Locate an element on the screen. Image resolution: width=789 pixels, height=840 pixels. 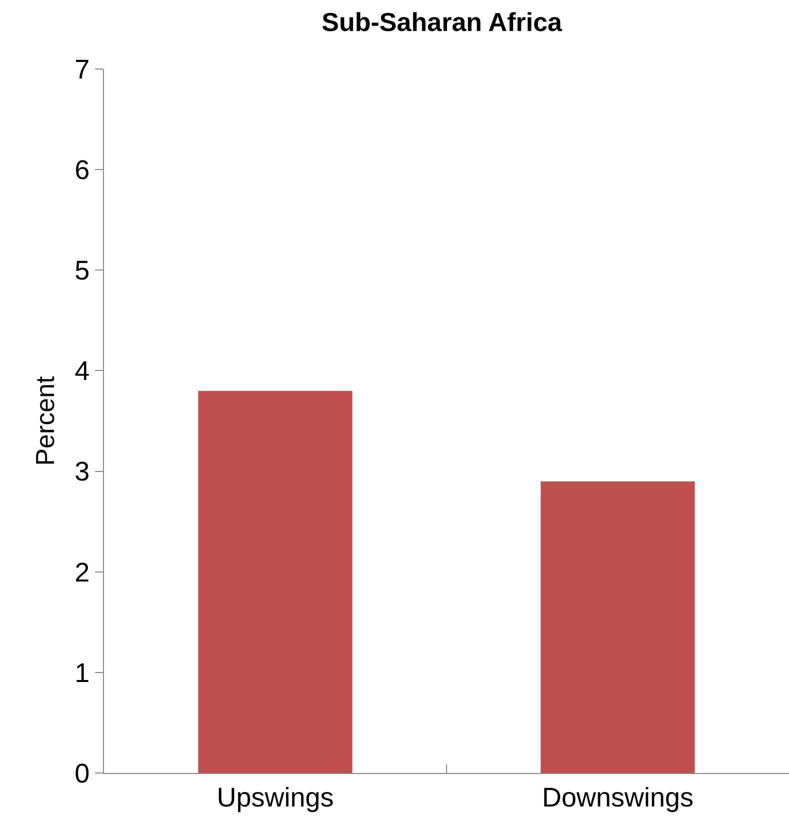
y-tick-label: 2 is located at coordinates (82, 572).